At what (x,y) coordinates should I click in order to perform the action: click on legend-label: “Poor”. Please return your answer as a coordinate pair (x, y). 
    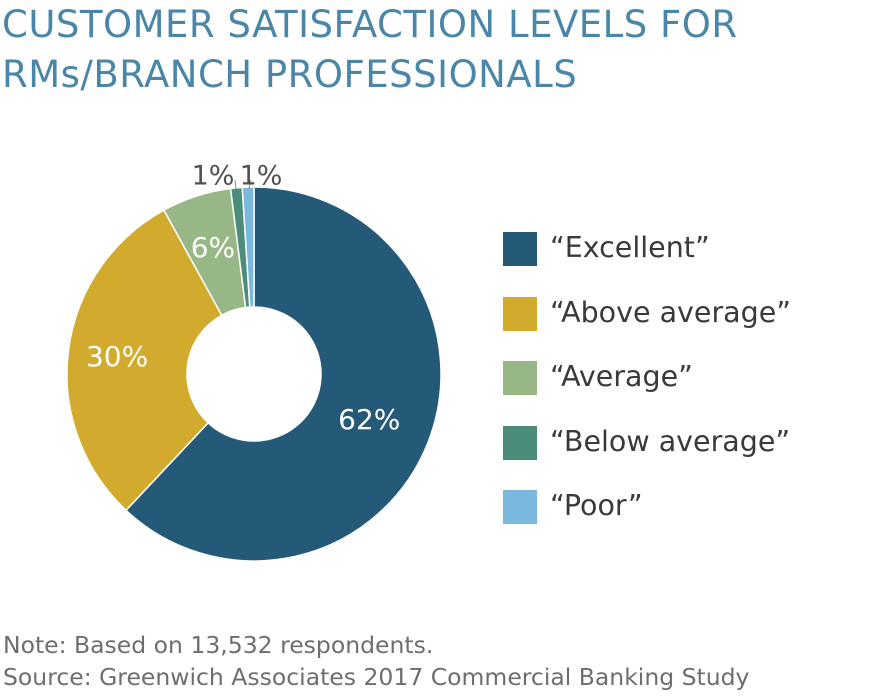
    Looking at the image, I should click on (596, 505).